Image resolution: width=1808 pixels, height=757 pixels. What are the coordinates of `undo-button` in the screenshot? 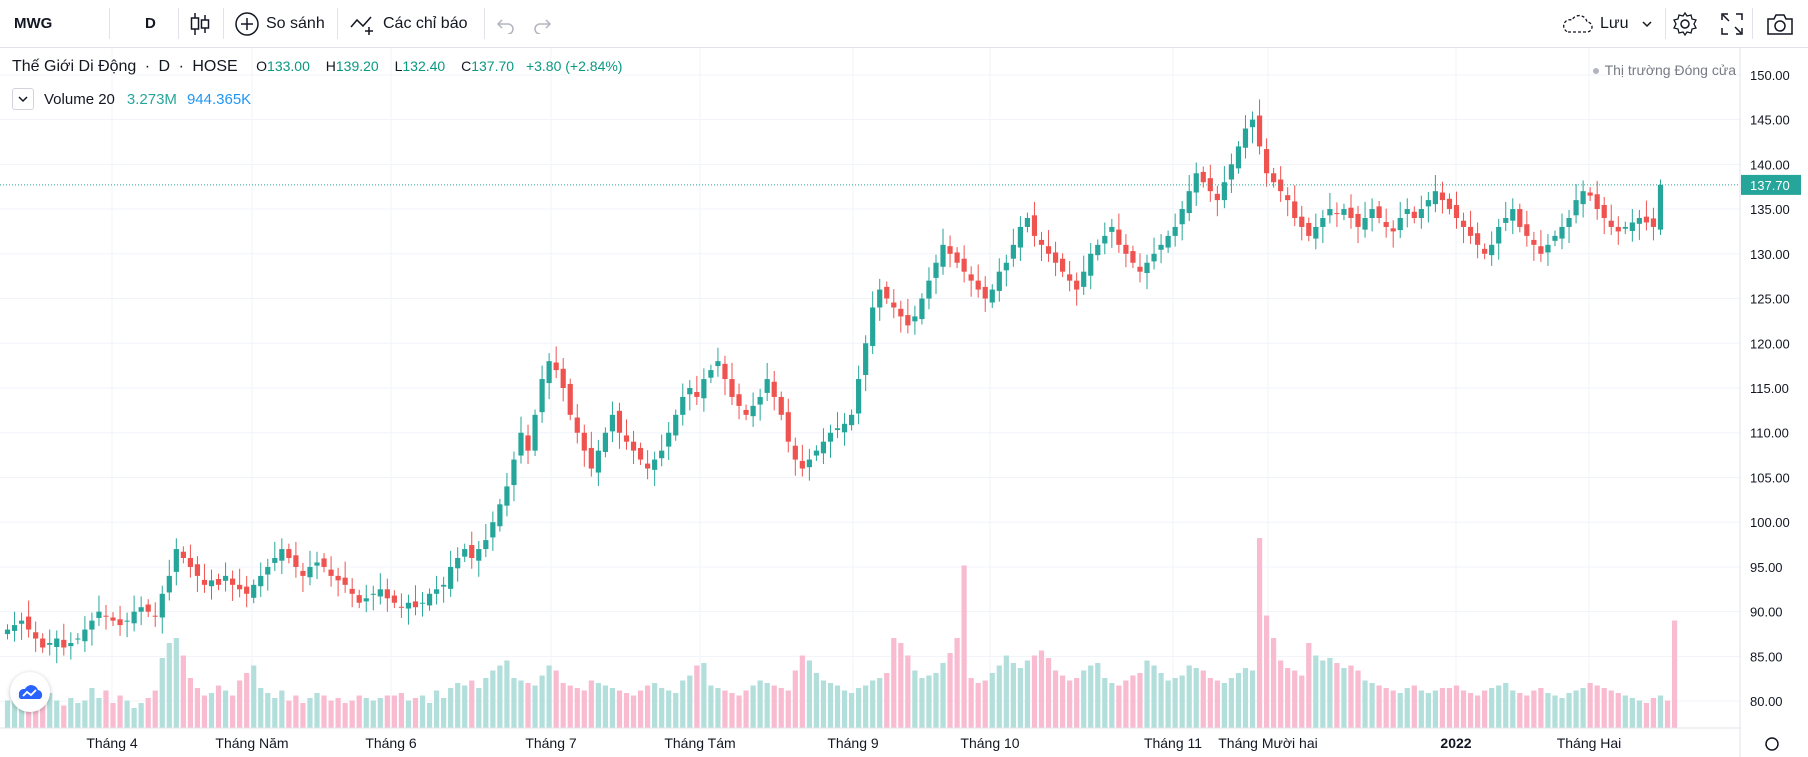 It's located at (506, 23).